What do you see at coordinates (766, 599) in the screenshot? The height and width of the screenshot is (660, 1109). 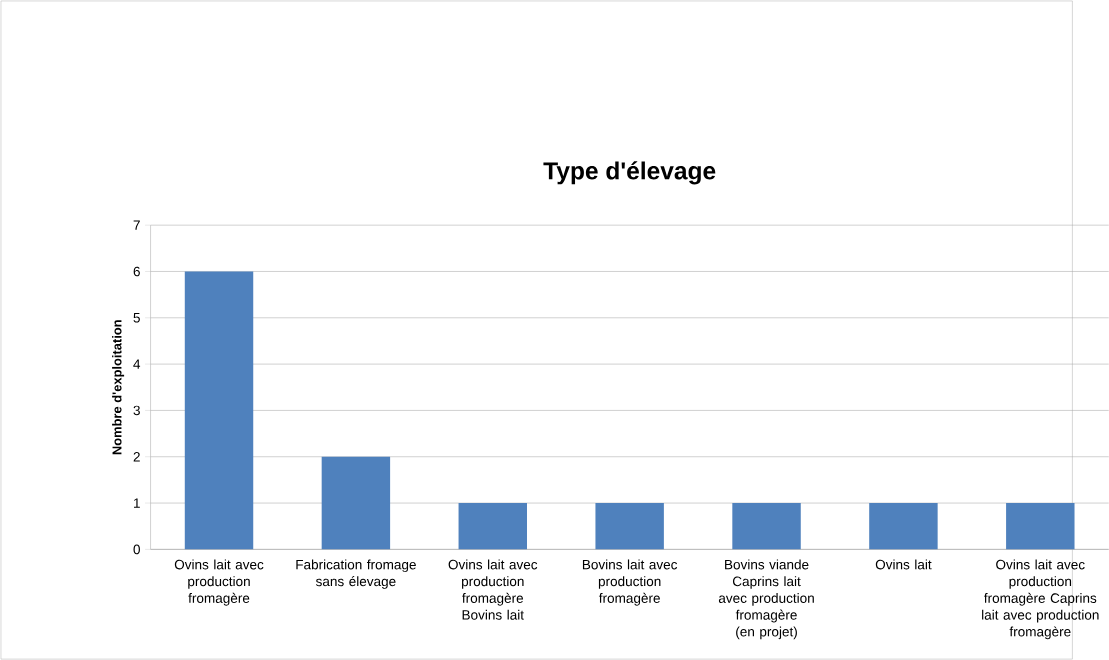 I see `x-tick-label: Bovins viande Caprins lait avec production fromagère (en projet)` at bounding box center [766, 599].